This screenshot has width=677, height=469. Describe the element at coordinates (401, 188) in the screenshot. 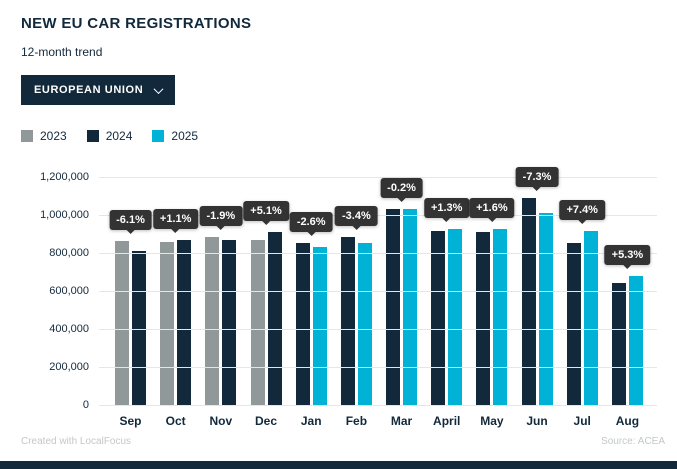

I see `change-tooltip: -0.2%` at that location.